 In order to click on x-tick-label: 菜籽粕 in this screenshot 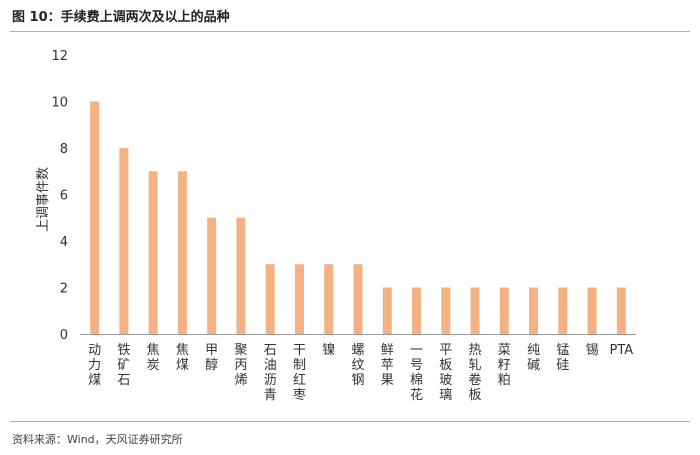, I will do `click(504, 365)`.